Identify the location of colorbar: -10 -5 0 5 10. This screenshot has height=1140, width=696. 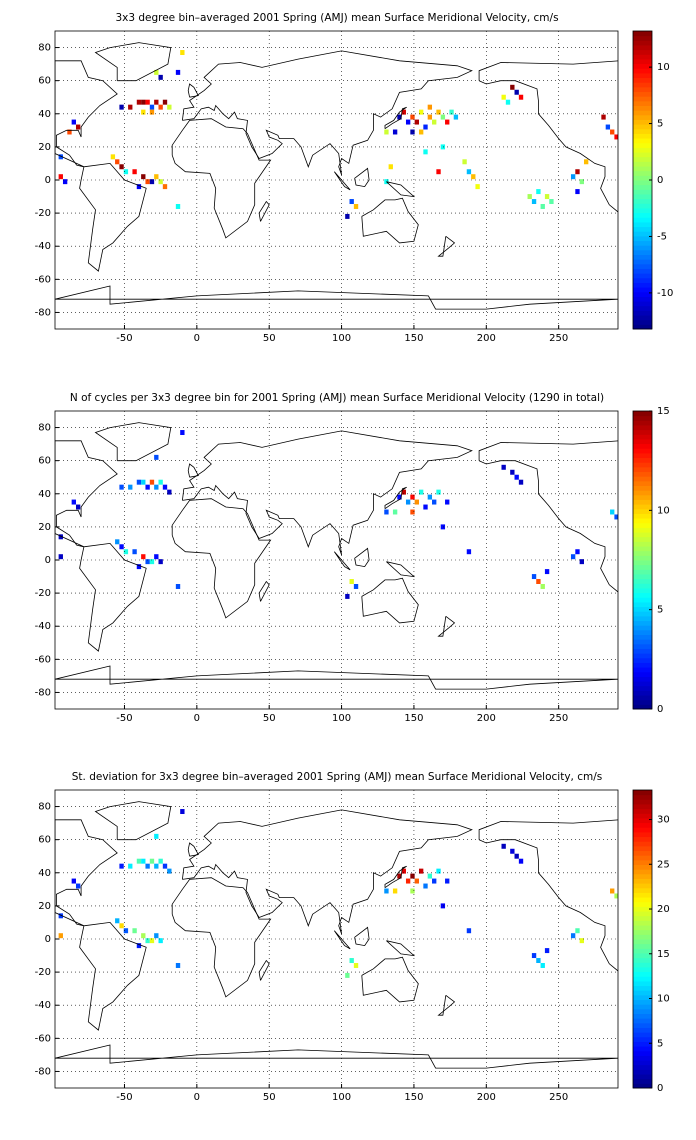
(652, 180).